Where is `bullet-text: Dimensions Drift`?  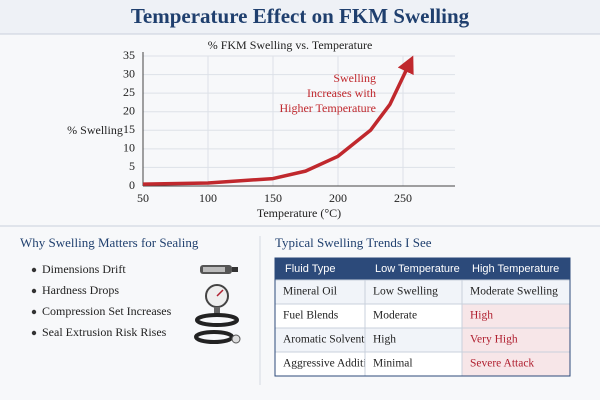
bullet-text: Dimensions Drift is located at coordinates (84, 269).